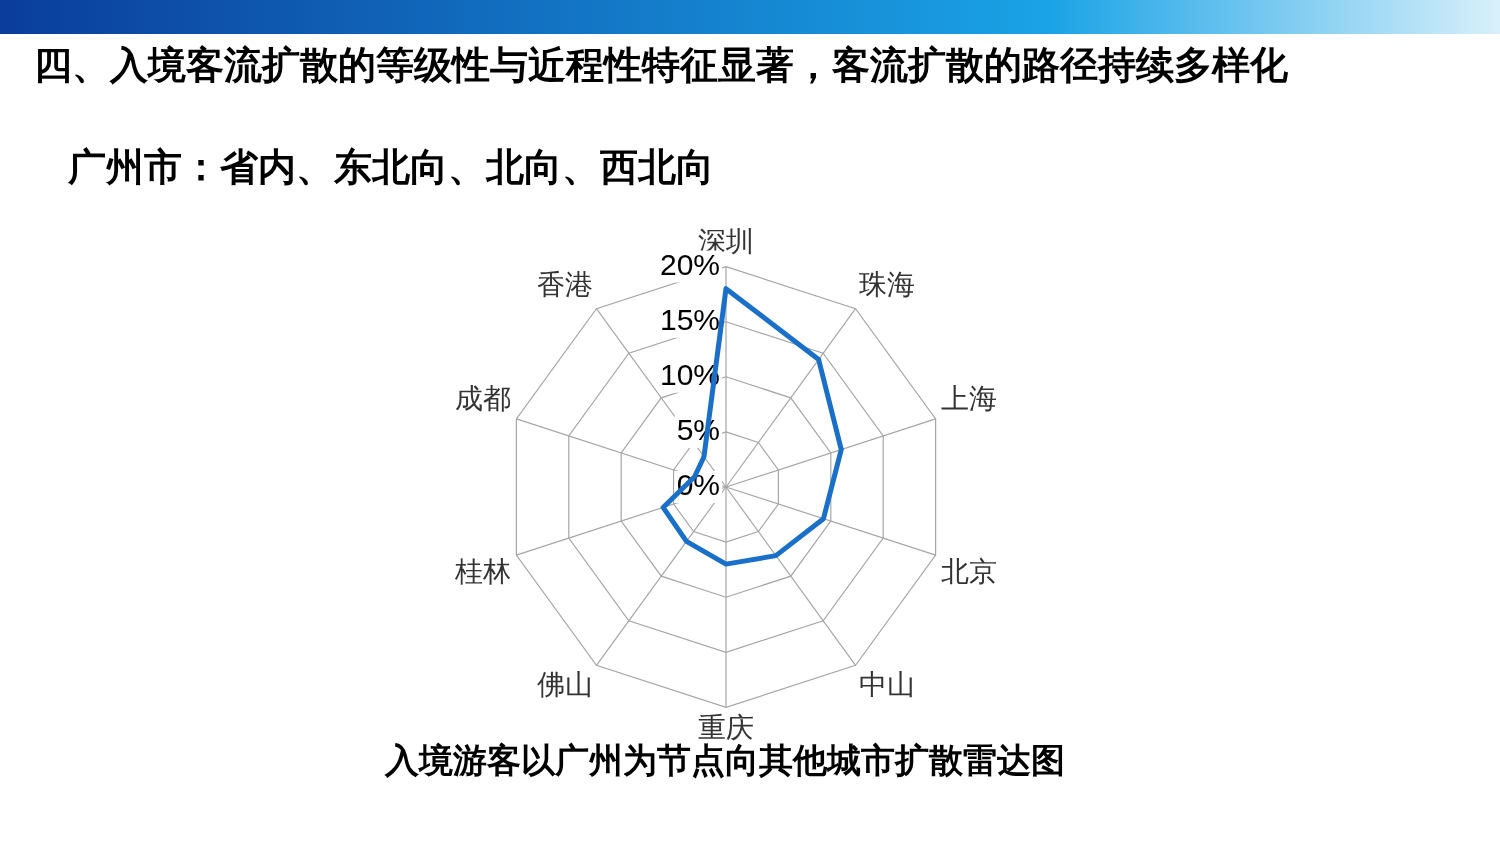  I want to click on spoke-label: 佛山, so click(564, 685).